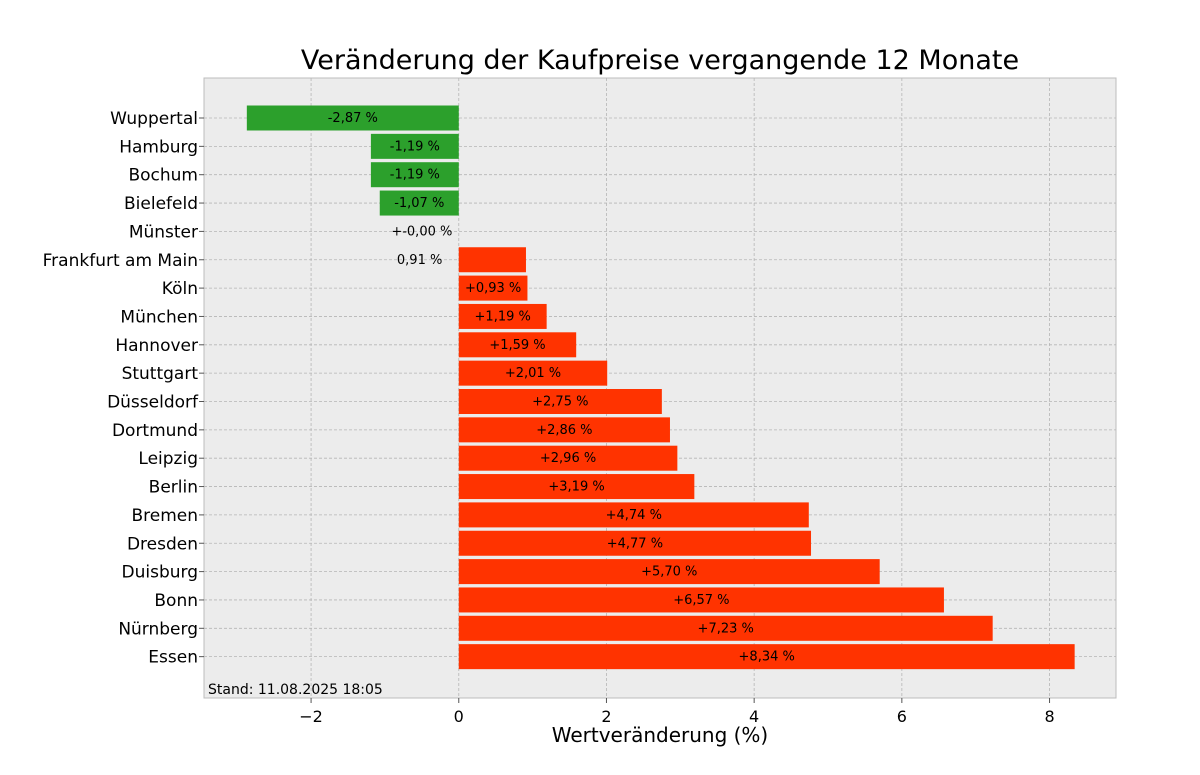 This screenshot has width=1200, height=775. Describe the element at coordinates (161, 204) in the screenshot. I see `y-tick-label: Bielefeld` at that location.